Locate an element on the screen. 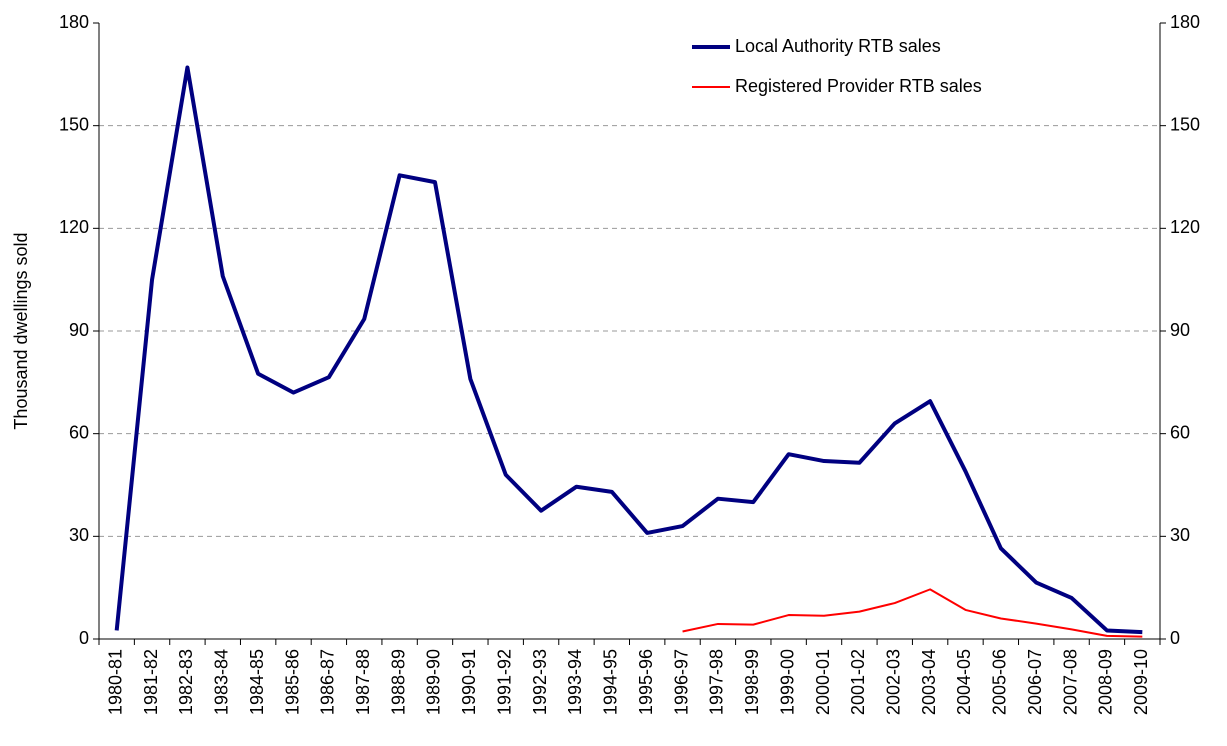  y-tick-label: 0 is located at coordinates (84, 638).